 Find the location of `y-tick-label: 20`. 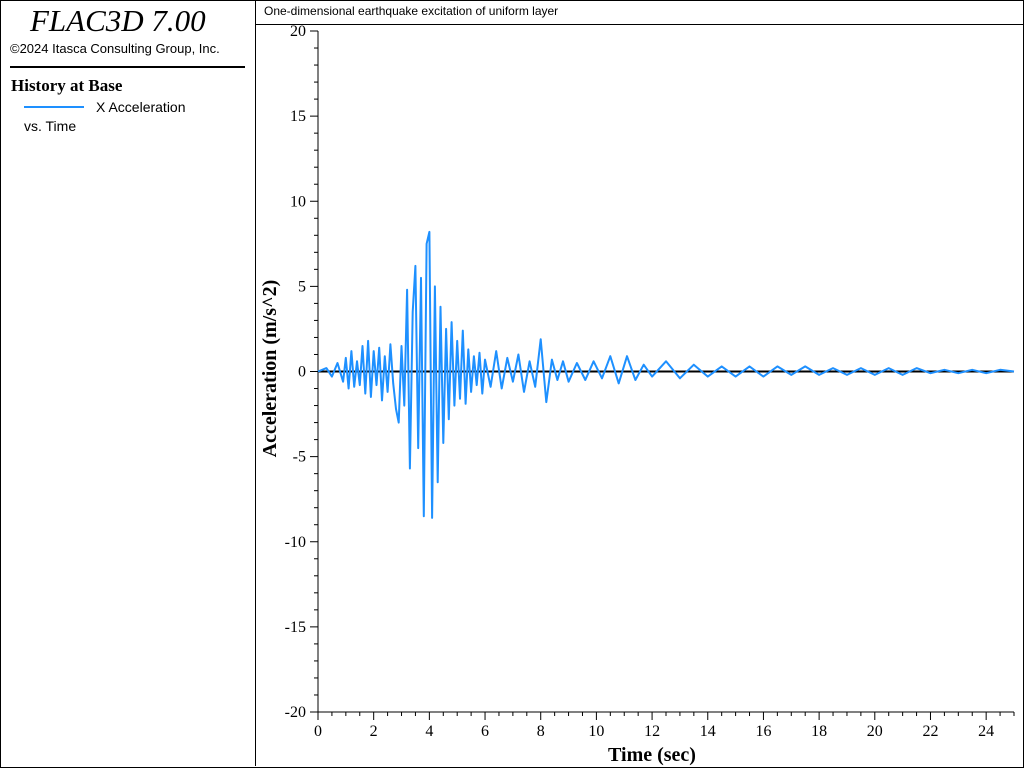

y-tick-label: 20 is located at coordinates (298, 31).